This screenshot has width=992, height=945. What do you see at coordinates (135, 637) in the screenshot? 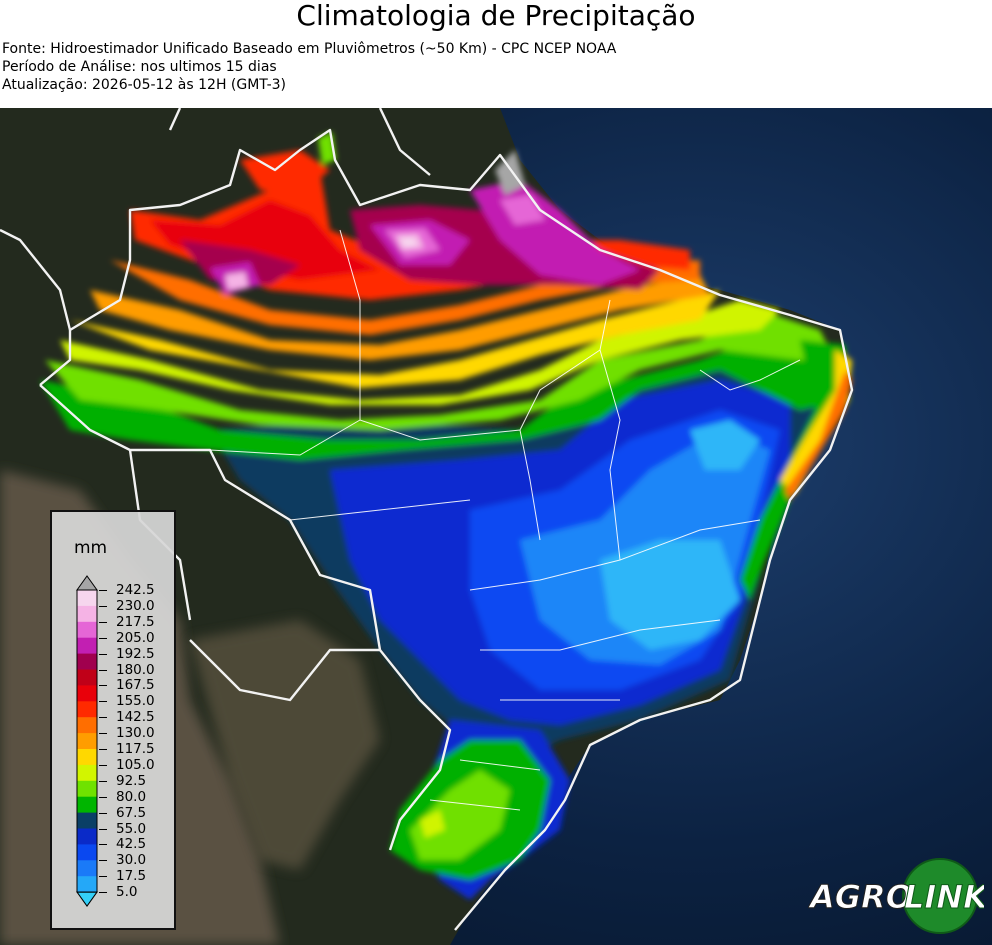
I see `legend-tick-label: 205.0` at bounding box center [135, 637].